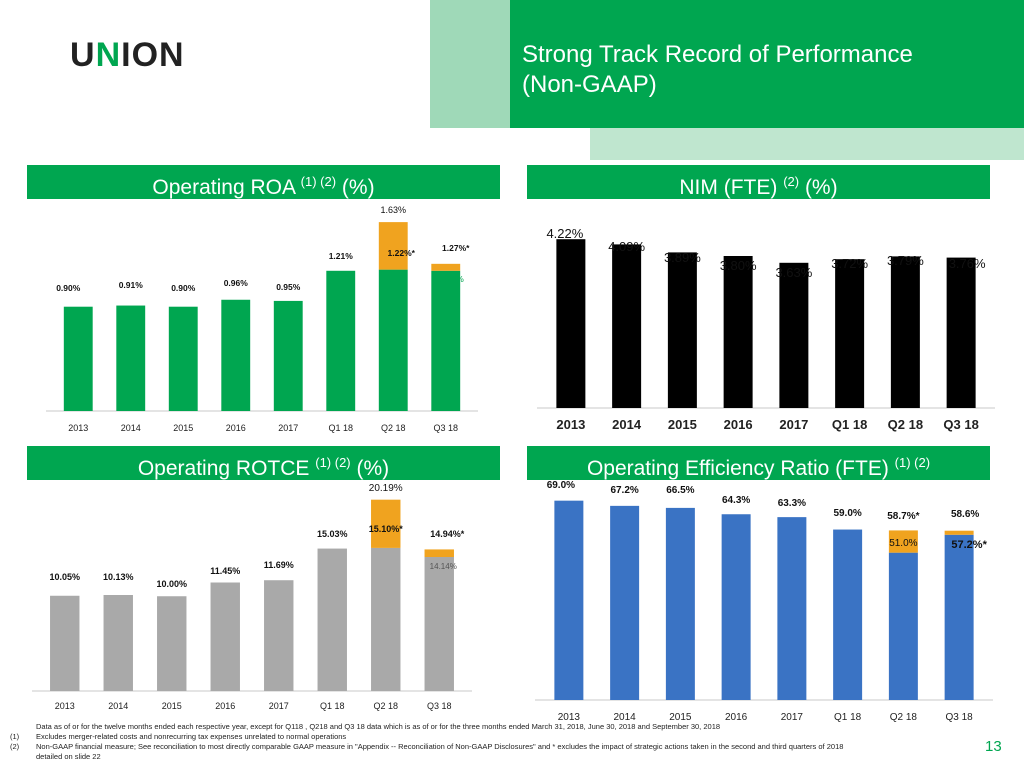  What do you see at coordinates (263, 463) in the screenshot?
I see `rotce-panel-title: Operating ROTCE (1) (2) (%)` at bounding box center [263, 463].